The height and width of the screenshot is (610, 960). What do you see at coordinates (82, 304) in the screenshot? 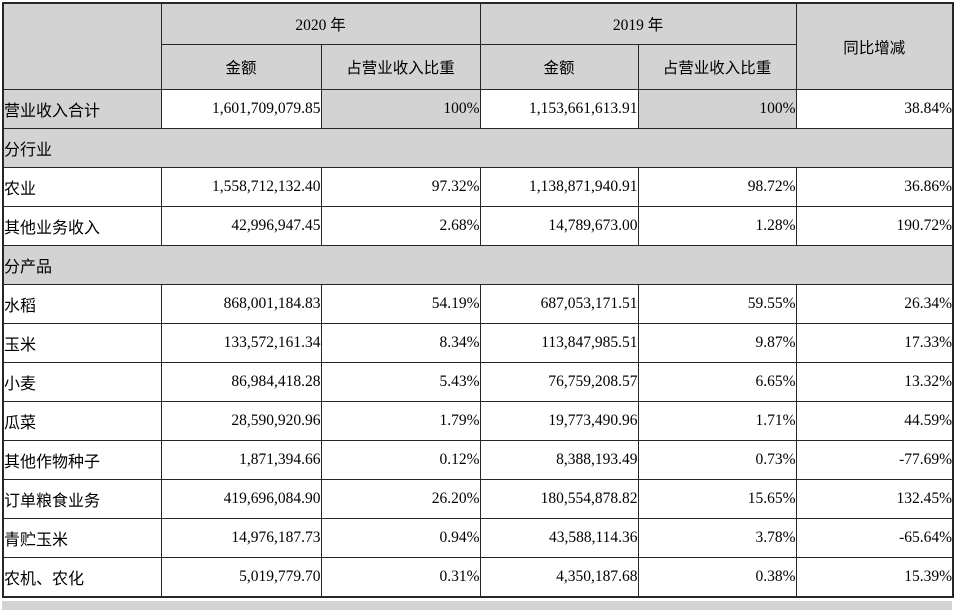
I see `row-label: 水稻` at bounding box center [82, 304].